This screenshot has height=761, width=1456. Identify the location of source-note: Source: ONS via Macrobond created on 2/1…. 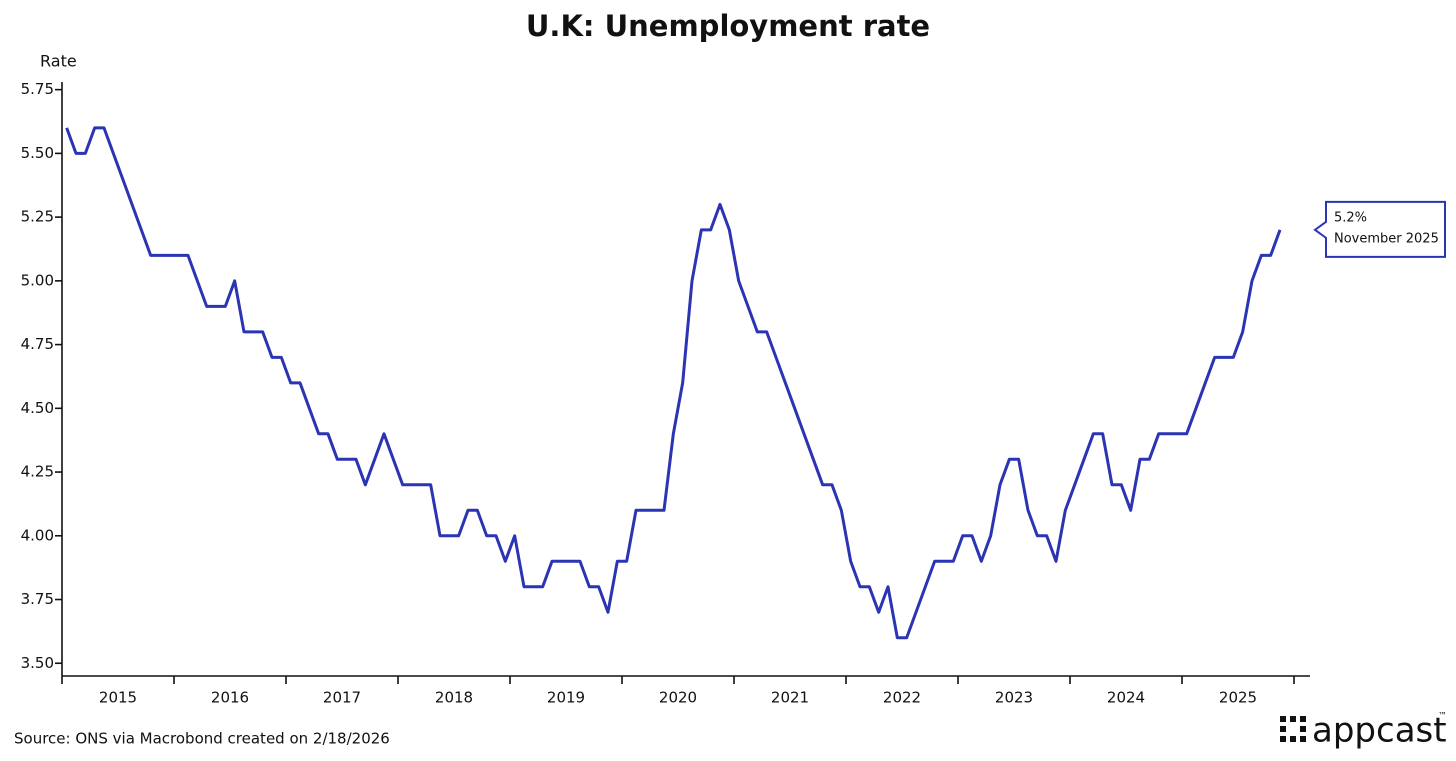
(202, 739).